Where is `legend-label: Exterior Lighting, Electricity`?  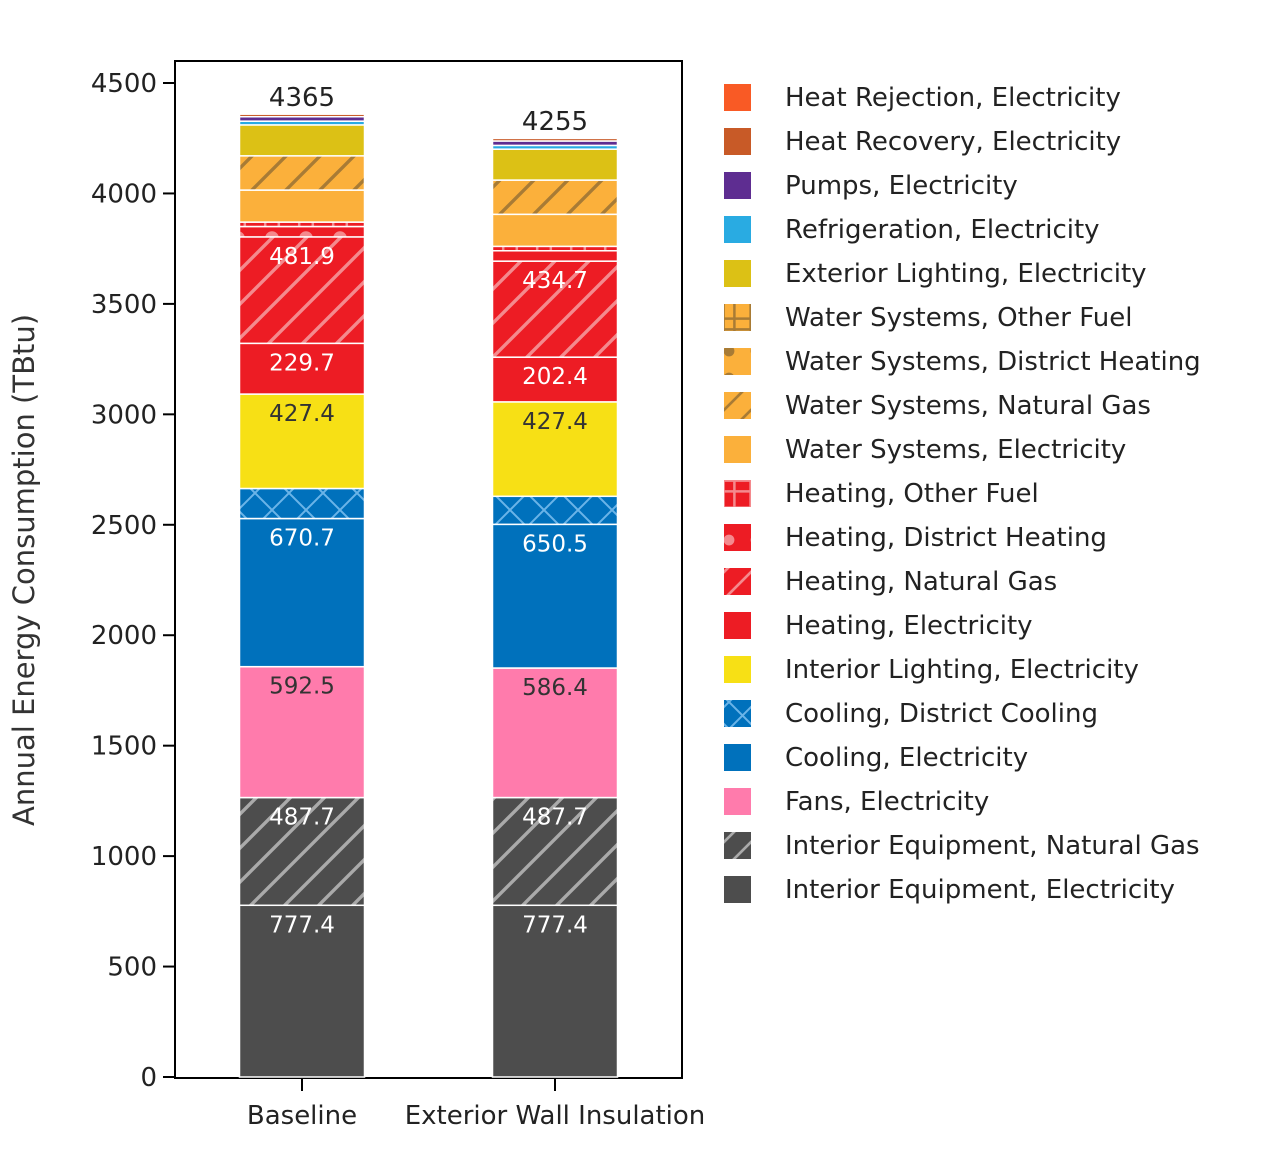
legend-label: Exterior Lighting, Electricity is located at coordinates (966, 274).